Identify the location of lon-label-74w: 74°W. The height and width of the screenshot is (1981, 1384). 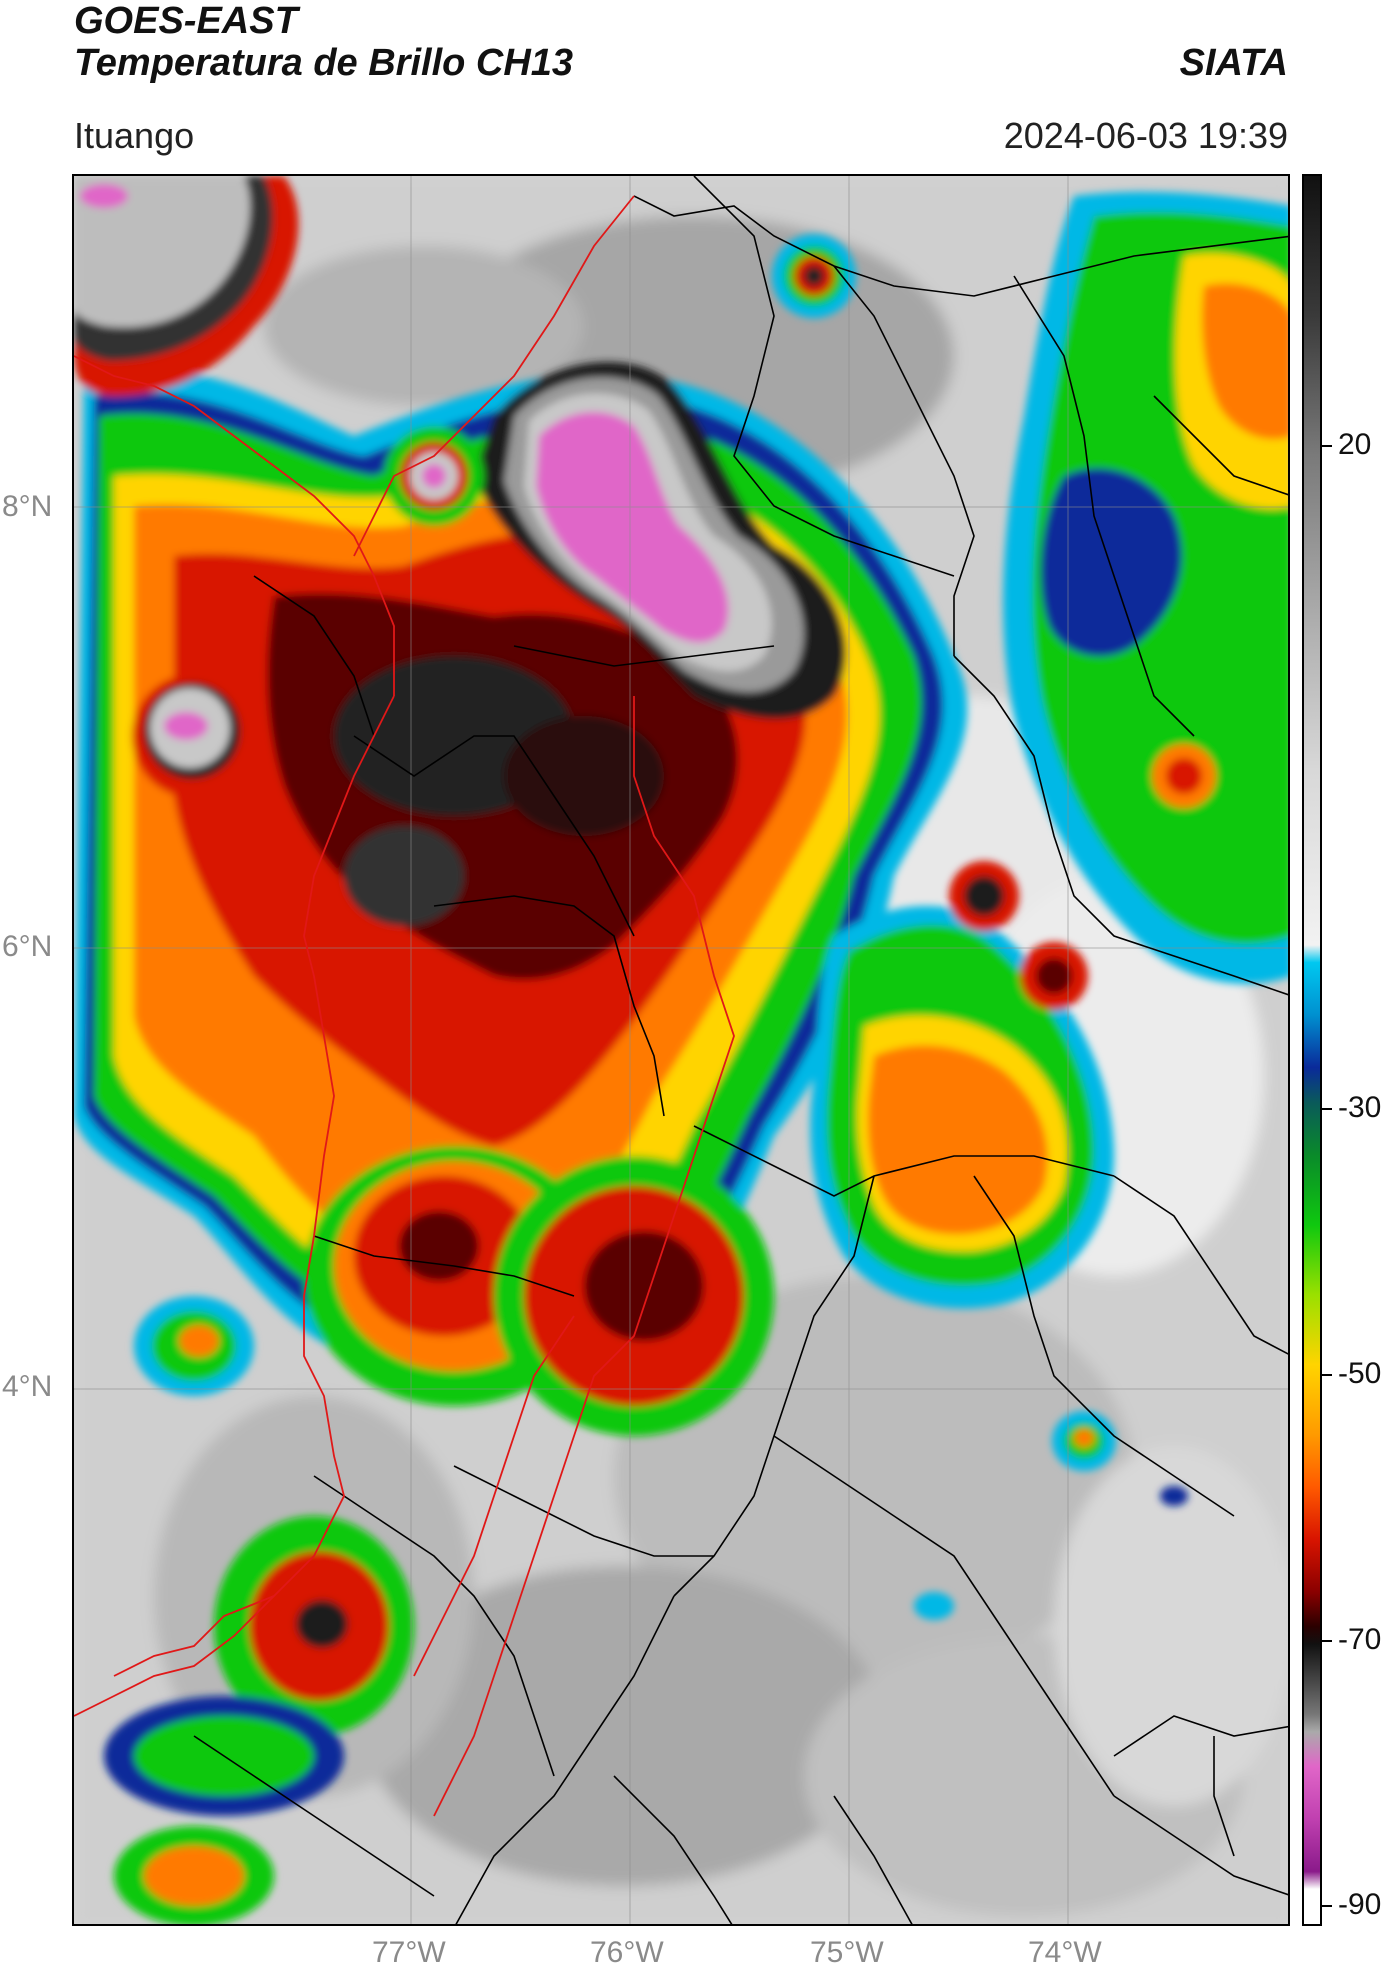
(1065, 1952).